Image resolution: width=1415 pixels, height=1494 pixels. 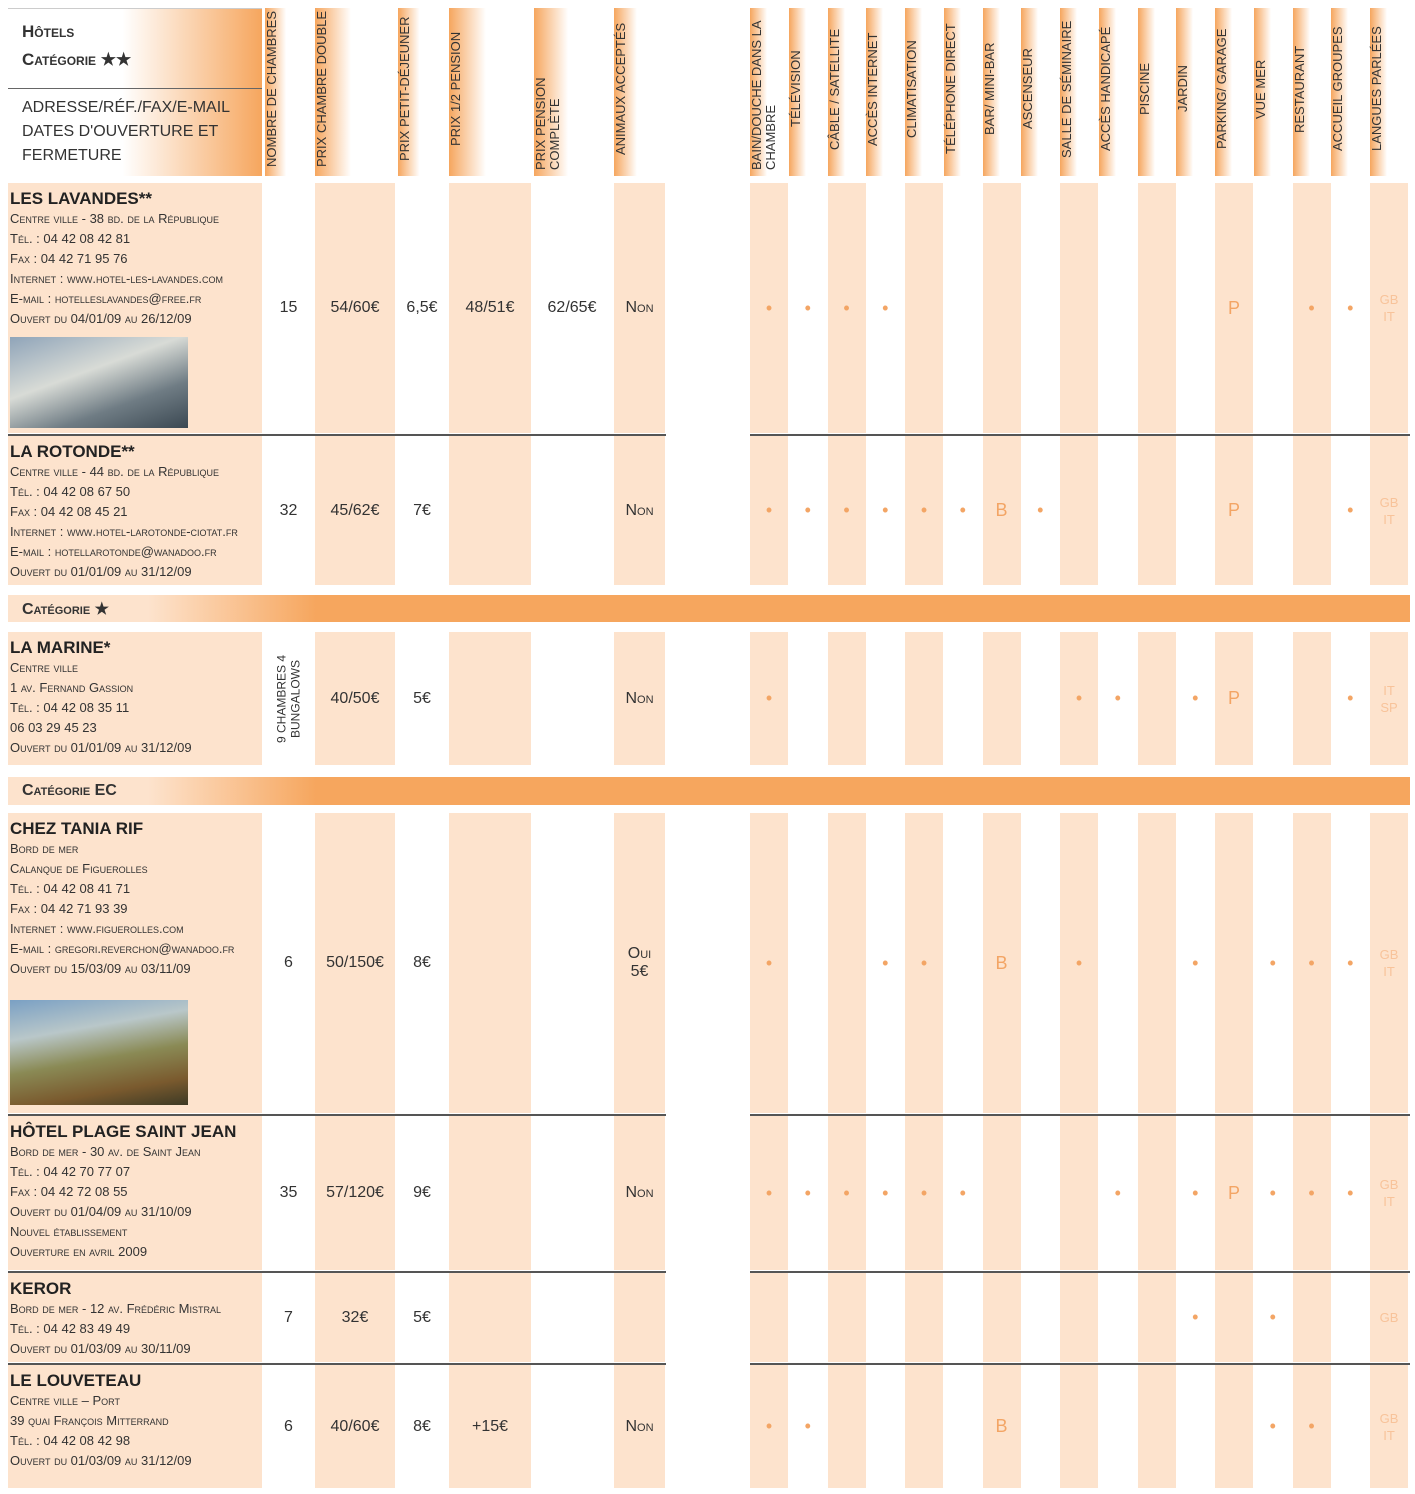 I want to click on half-board: 48/51€, so click(x=490, y=308).